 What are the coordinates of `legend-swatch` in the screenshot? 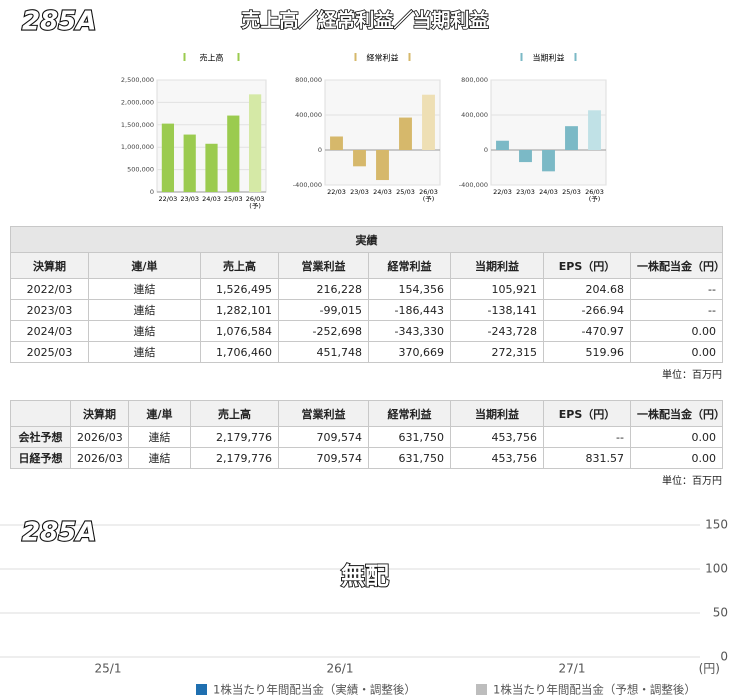 It's located at (481, 689).